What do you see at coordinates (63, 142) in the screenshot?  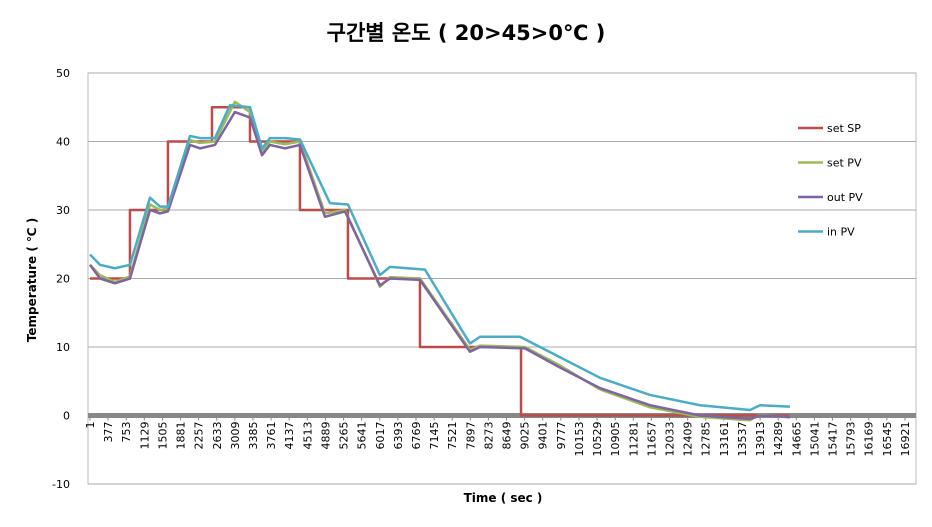 I see `y-tick-label: 40` at bounding box center [63, 142].